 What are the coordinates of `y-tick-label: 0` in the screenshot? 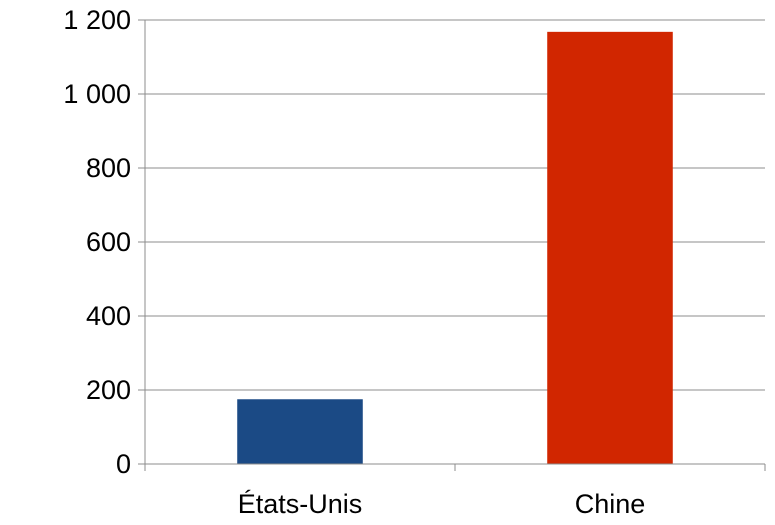 It's located at (123, 464).